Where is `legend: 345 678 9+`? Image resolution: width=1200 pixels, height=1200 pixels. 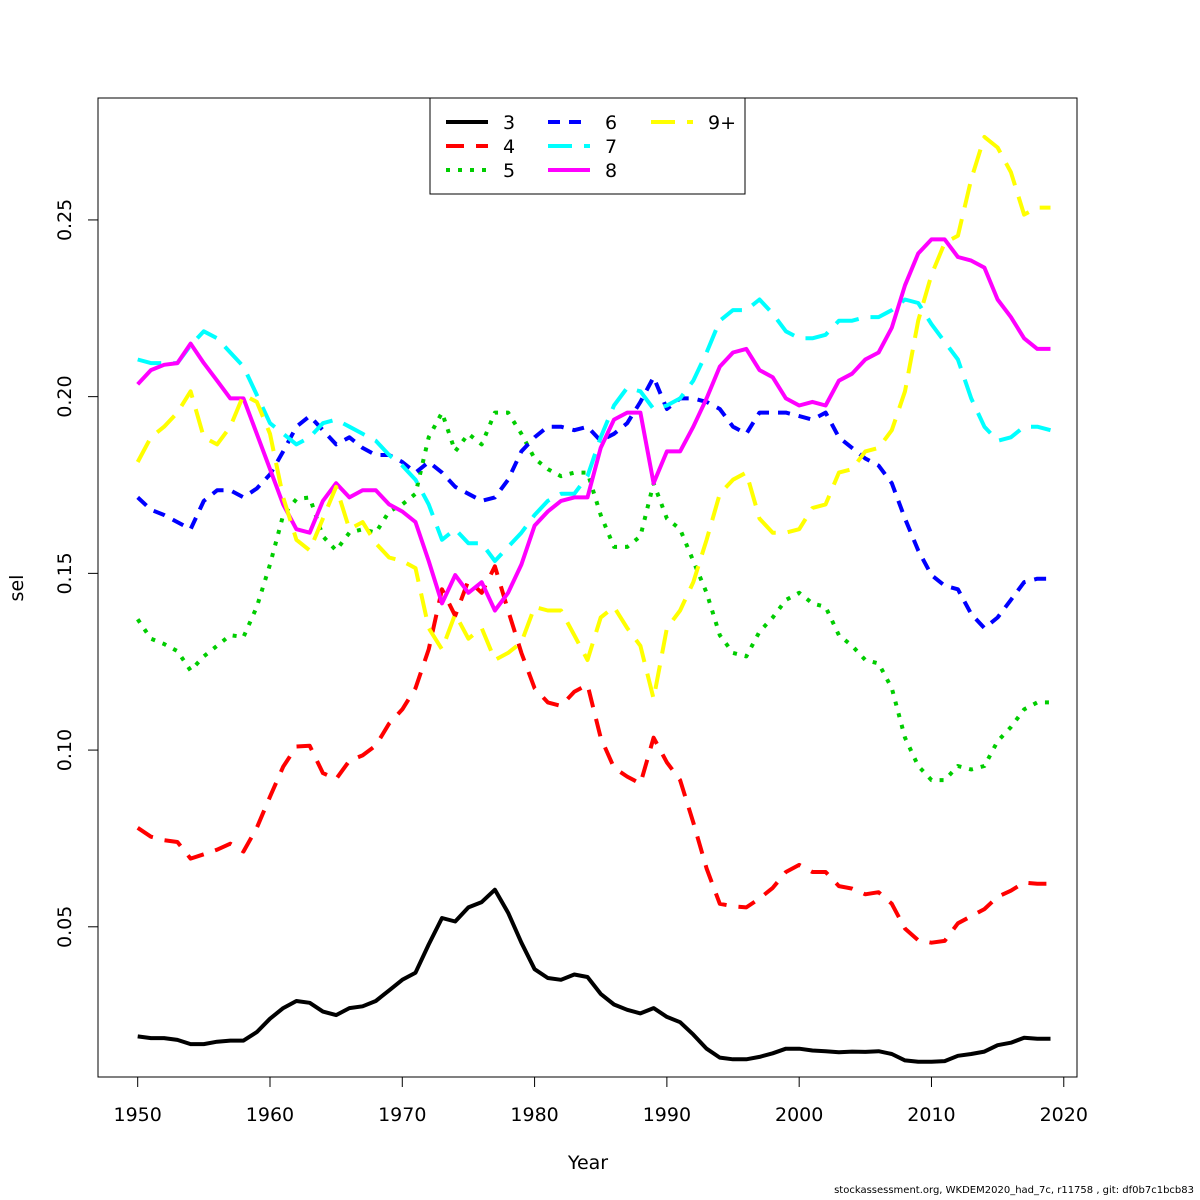 legend: 345 678 9+ is located at coordinates (587, 146).